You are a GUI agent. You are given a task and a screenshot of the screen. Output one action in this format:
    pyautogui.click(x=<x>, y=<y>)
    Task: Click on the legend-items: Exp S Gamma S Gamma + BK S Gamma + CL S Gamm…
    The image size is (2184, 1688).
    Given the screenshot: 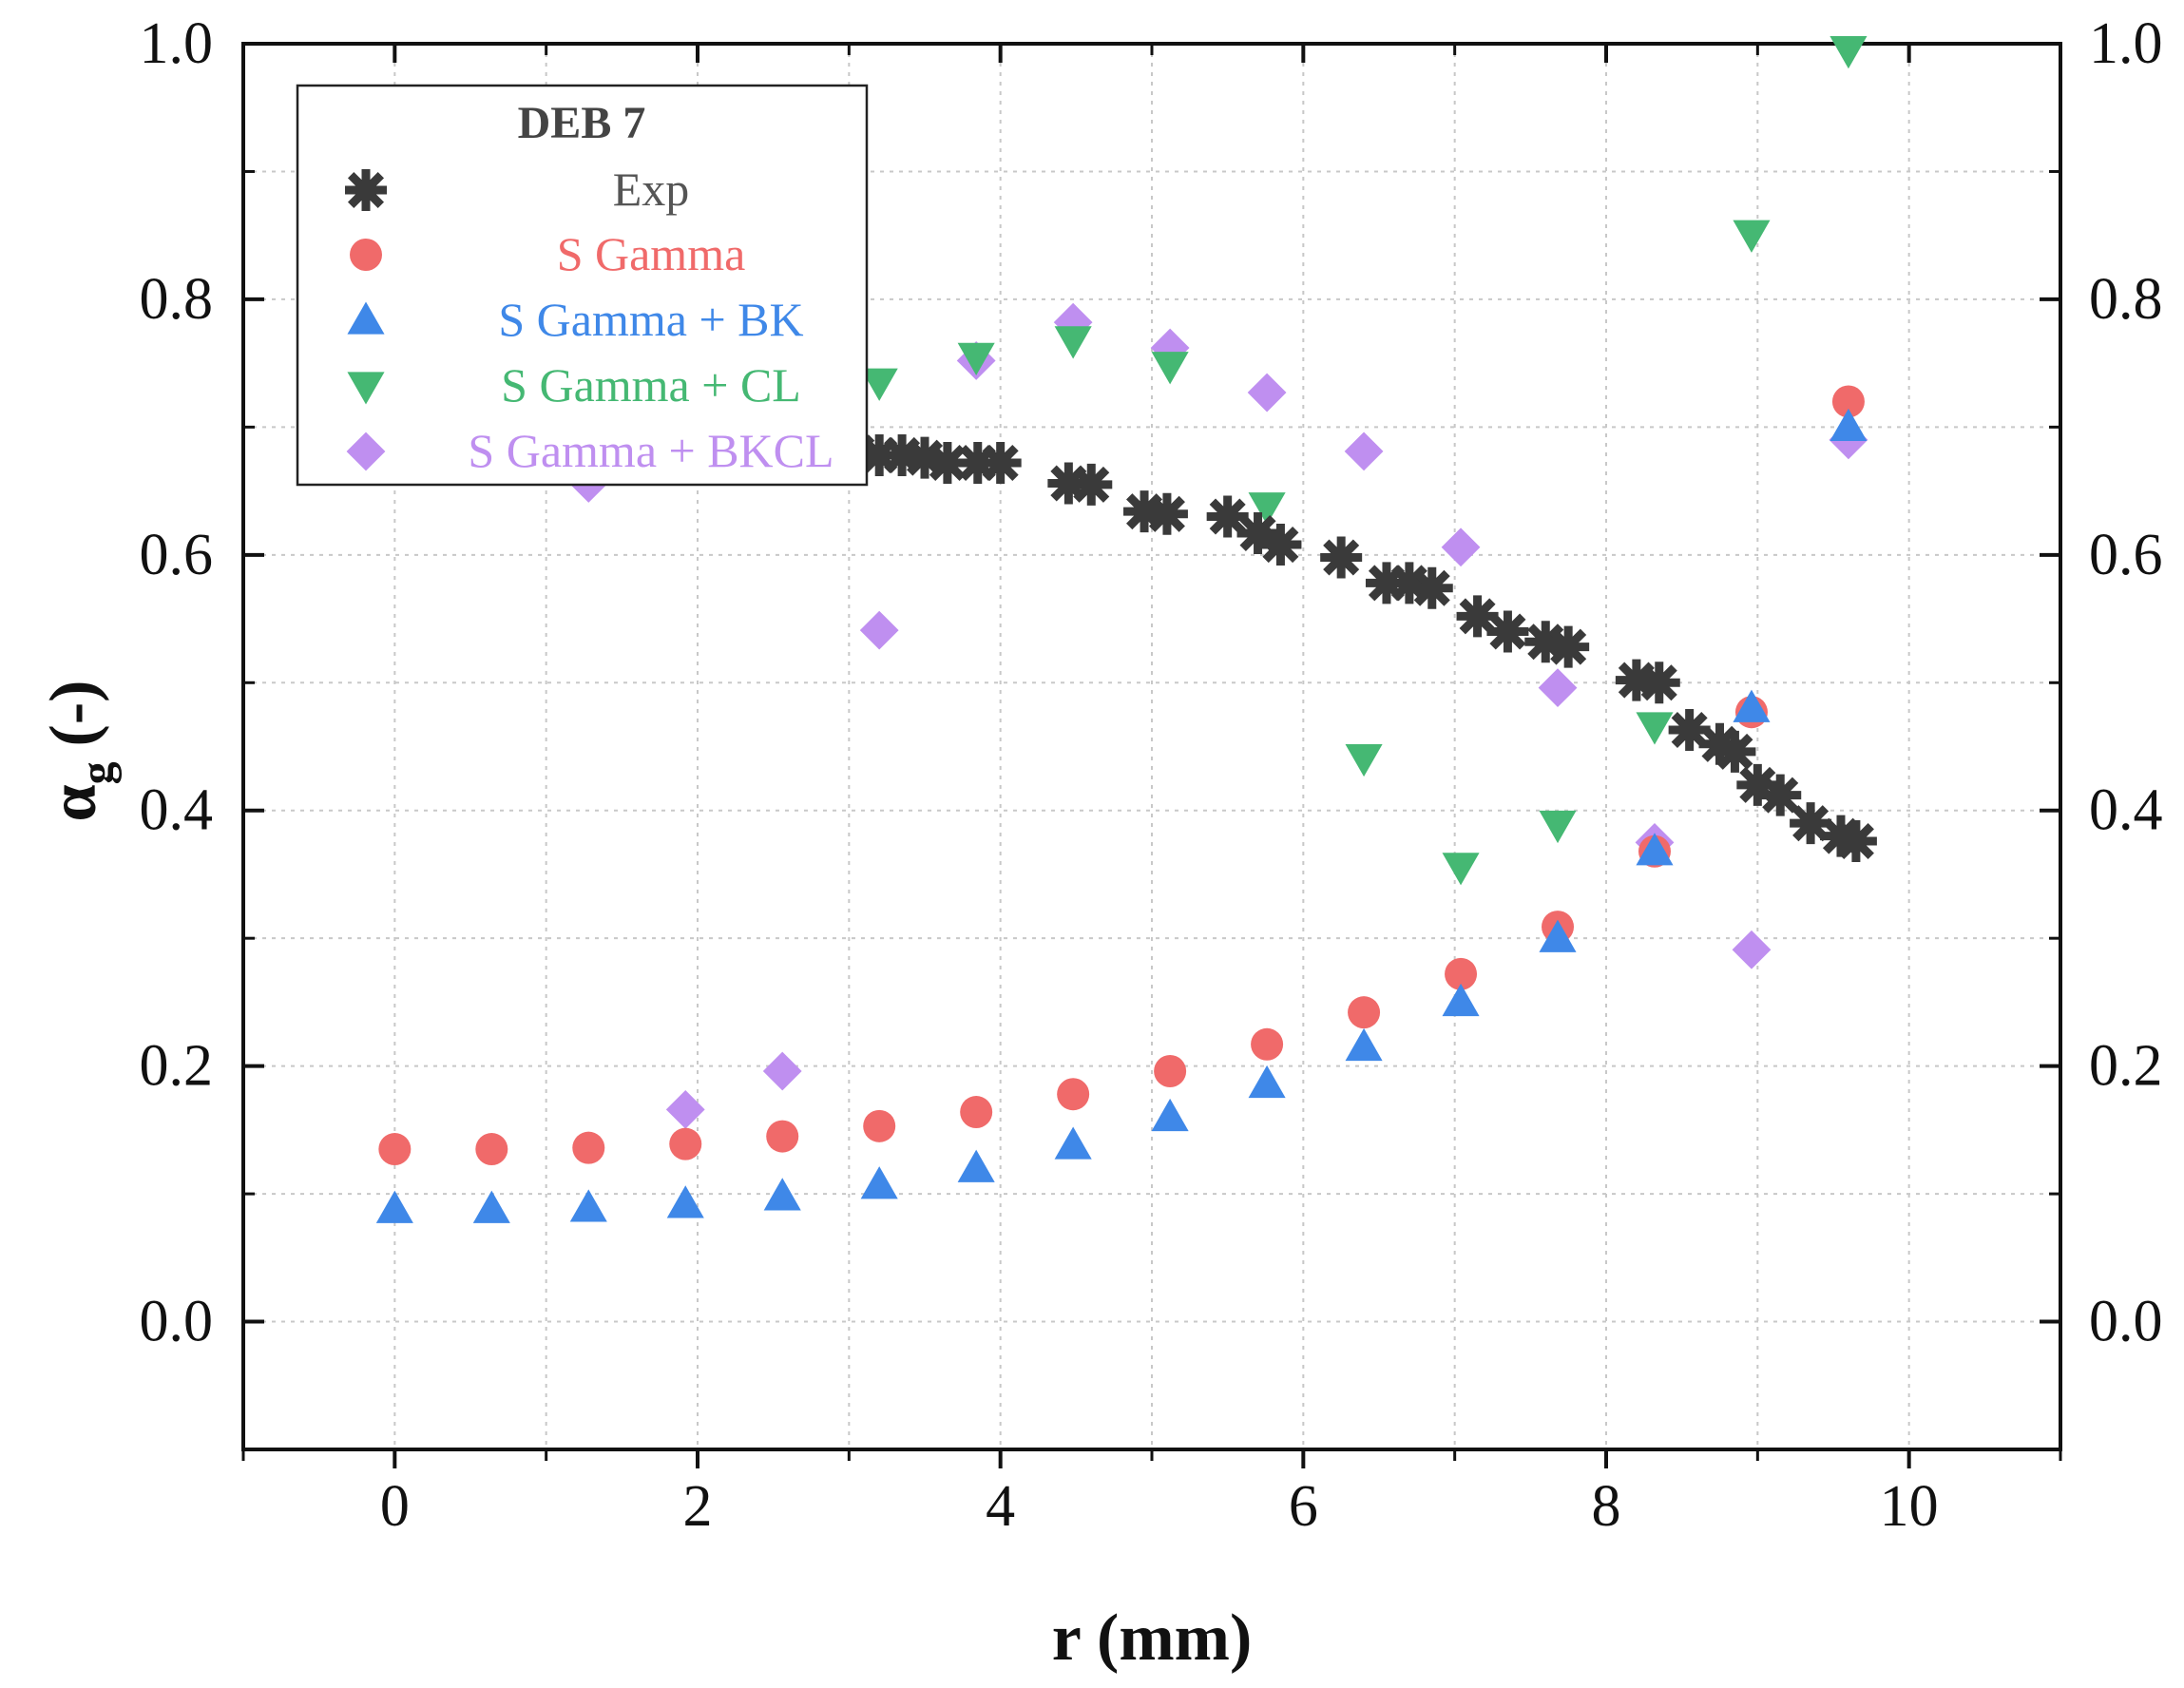 What is the action you would take?
    pyautogui.click(x=589, y=320)
    